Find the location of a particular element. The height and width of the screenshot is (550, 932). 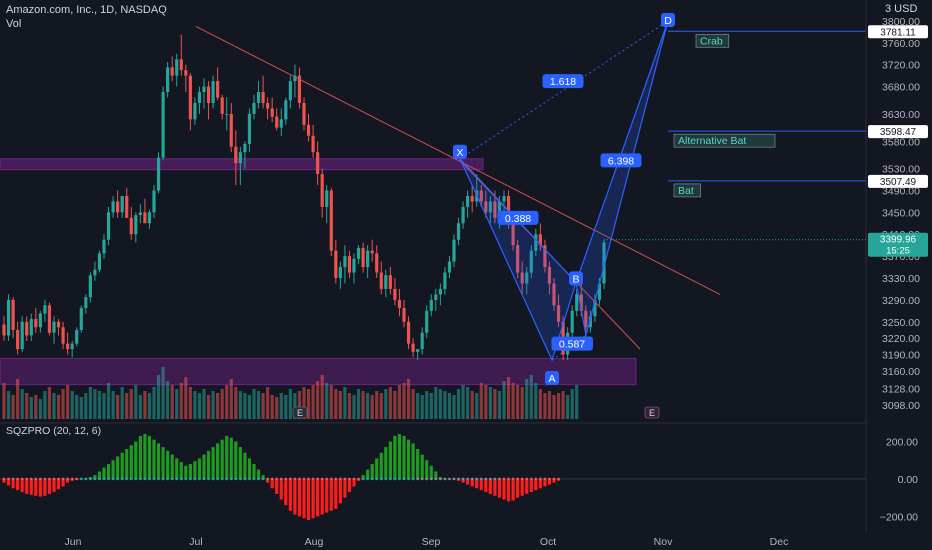

time-axis-band is located at coordinates (466, 541).